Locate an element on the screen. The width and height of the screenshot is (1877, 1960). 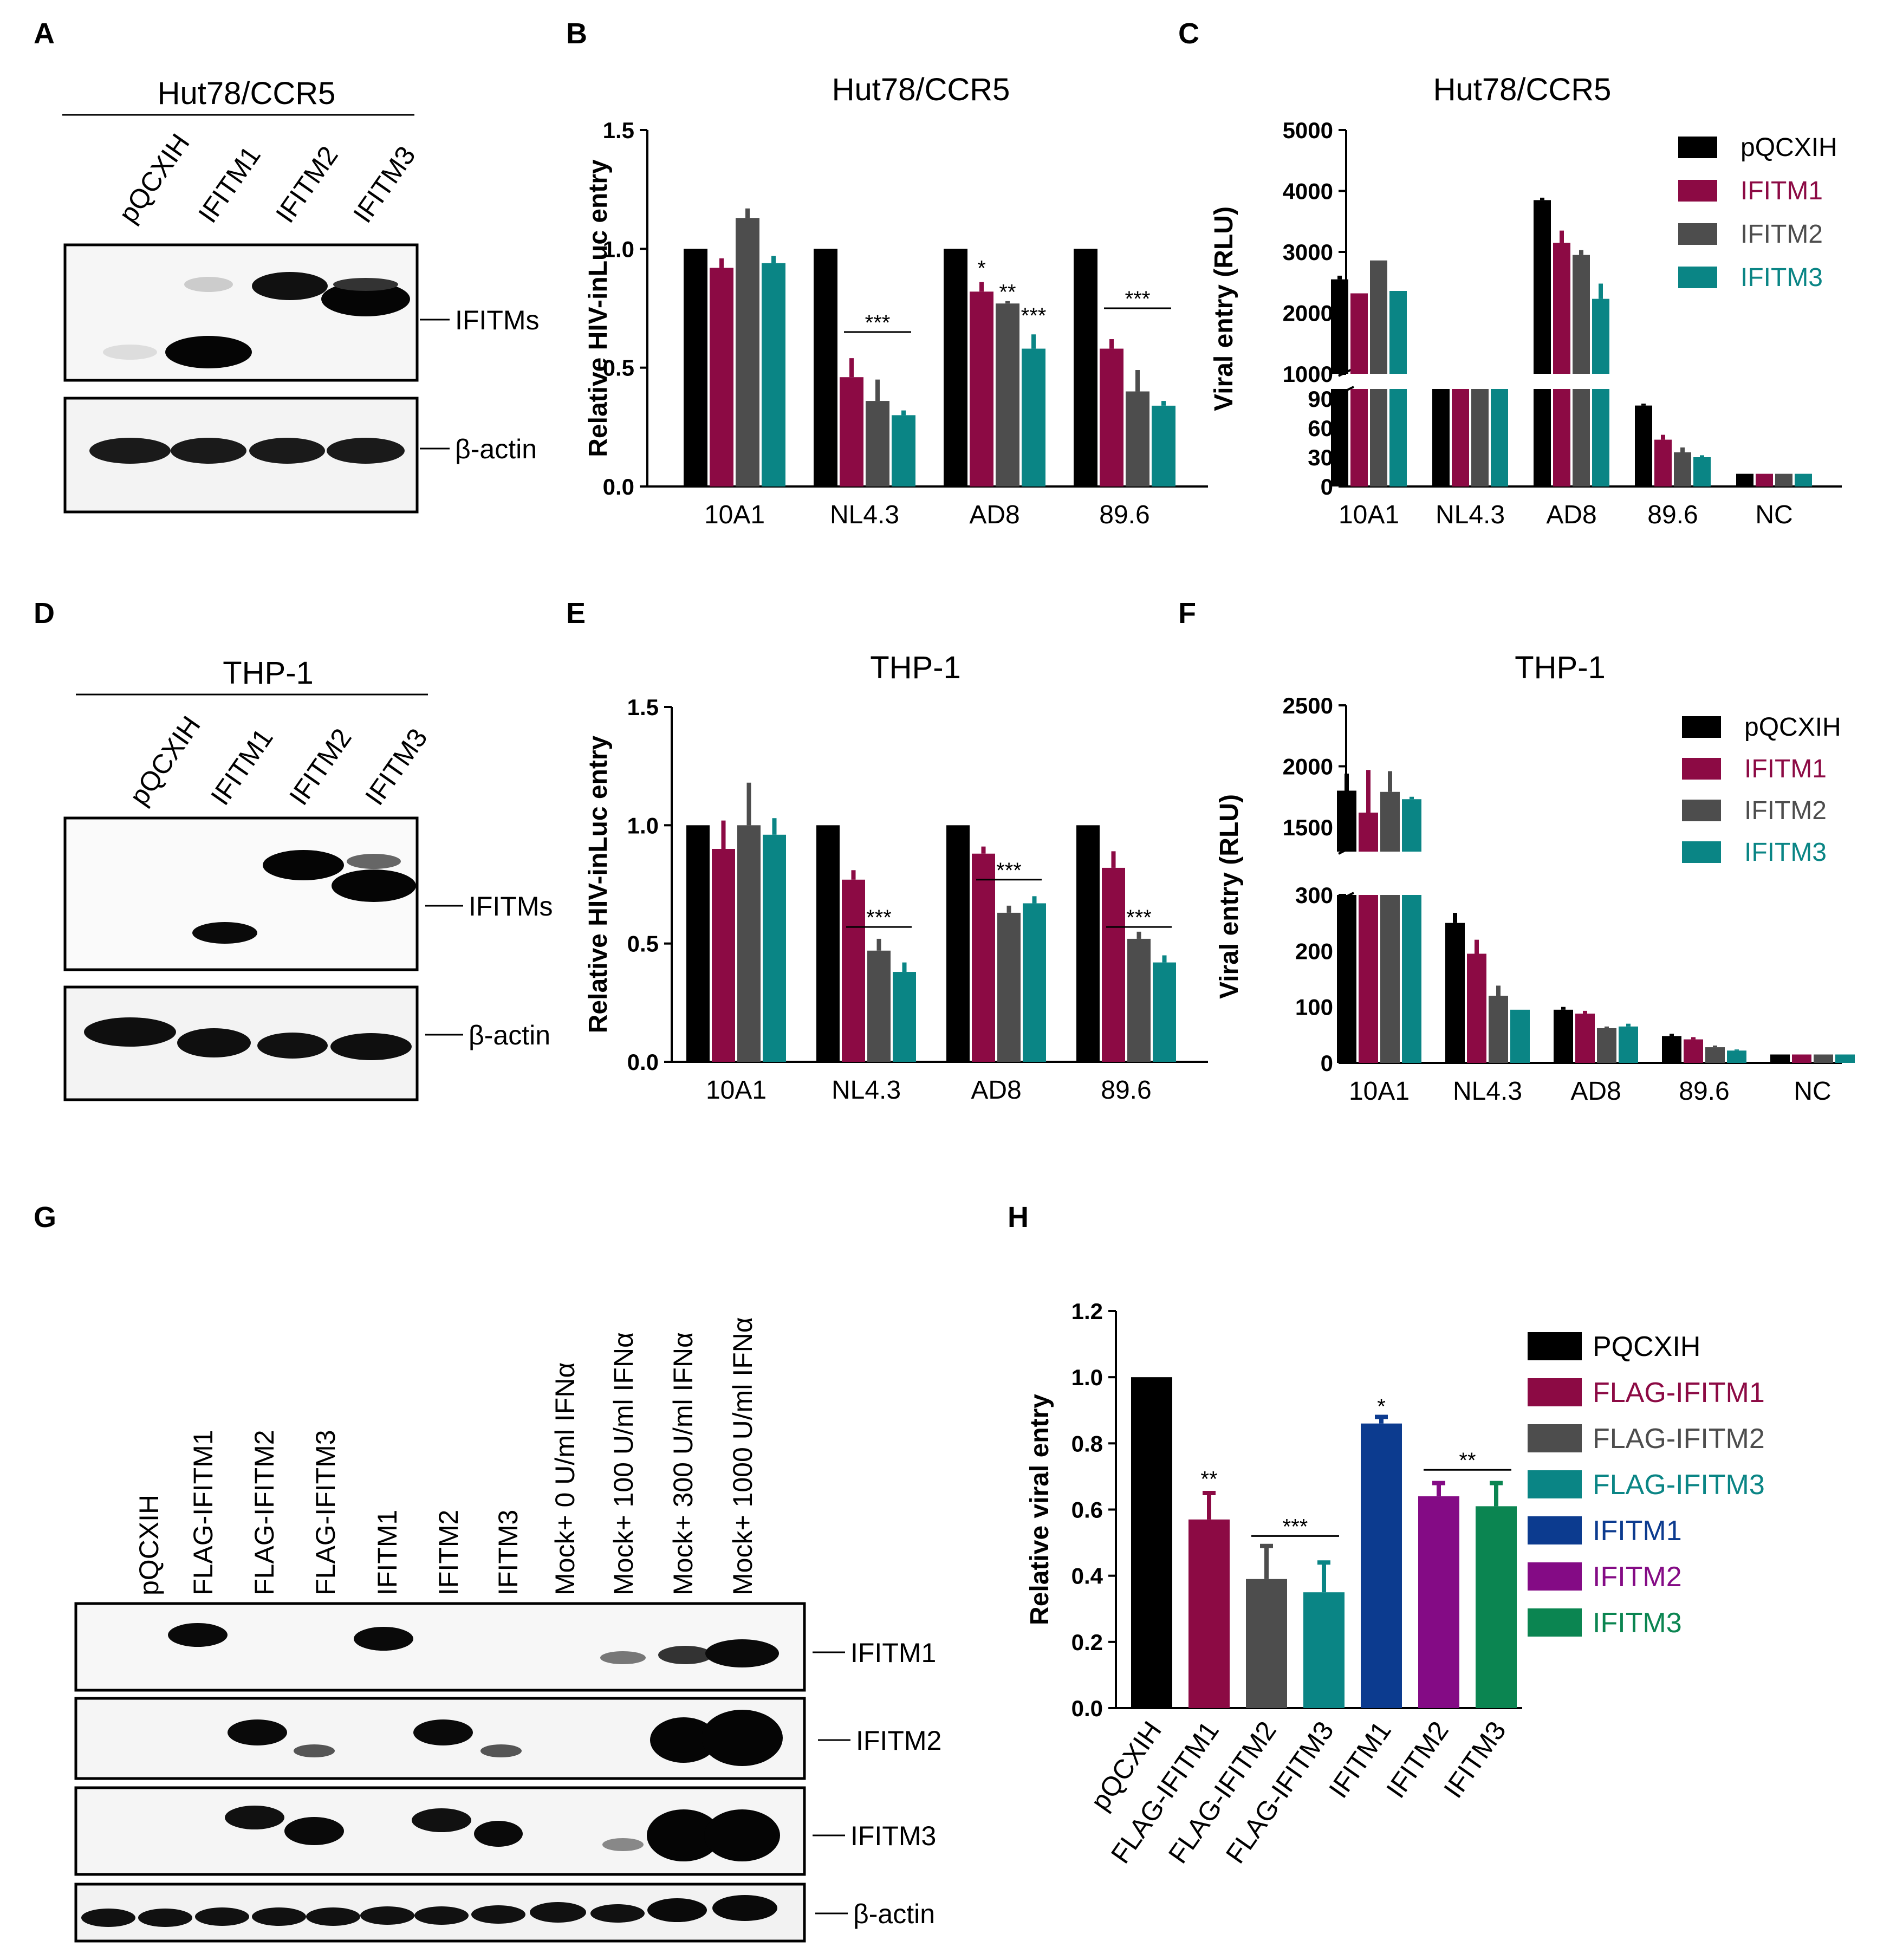
blot-g-lane-4: FLAG-IFITM3 is located at coordinates (325, 1512).